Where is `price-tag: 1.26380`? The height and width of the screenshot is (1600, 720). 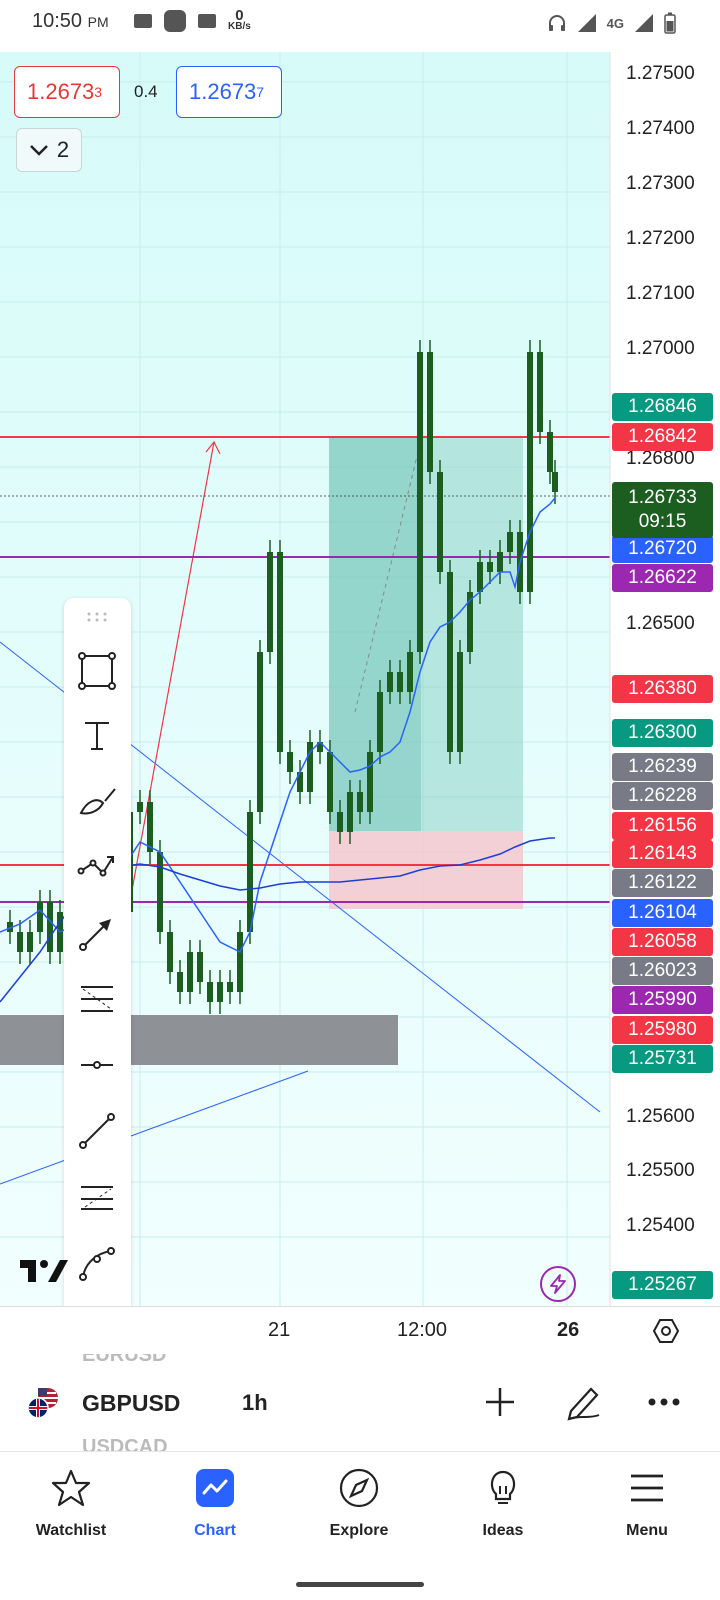
price-tag: 1.26380 is located at coordinates (662, 689).